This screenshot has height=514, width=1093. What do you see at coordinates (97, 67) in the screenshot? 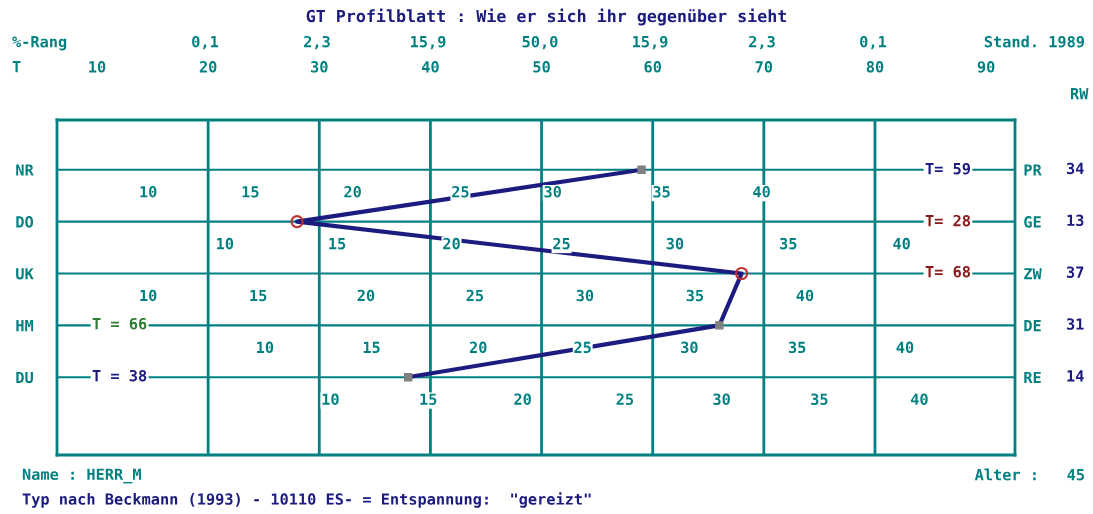
I see `x-tick-label: 10` at bounding box center [97, 67].